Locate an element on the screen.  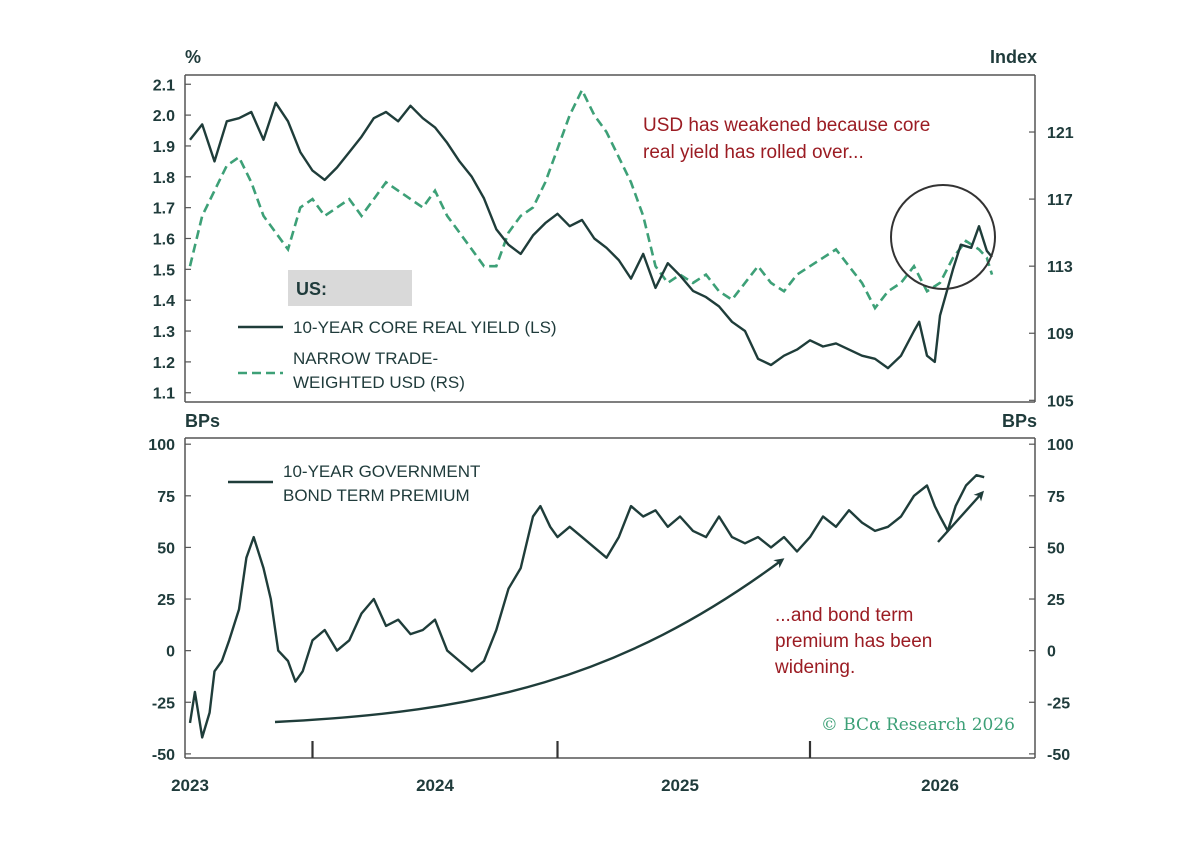
bottom-annotation-line3: widening. is located at coordinates (814, 667).